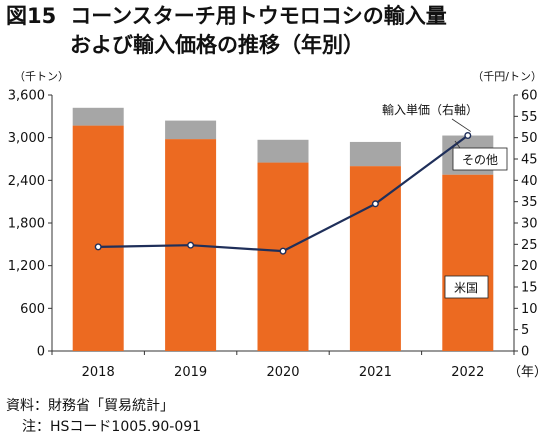  Describe the element at coordinates (529, 202) in the screenshot. I see `y-right-tick-label: 35` at that location.